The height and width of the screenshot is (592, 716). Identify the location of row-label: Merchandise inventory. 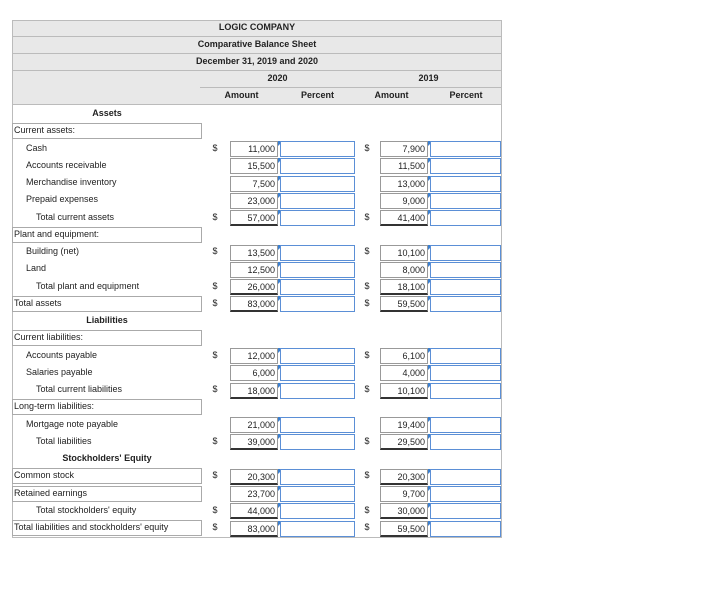
(71, 182).